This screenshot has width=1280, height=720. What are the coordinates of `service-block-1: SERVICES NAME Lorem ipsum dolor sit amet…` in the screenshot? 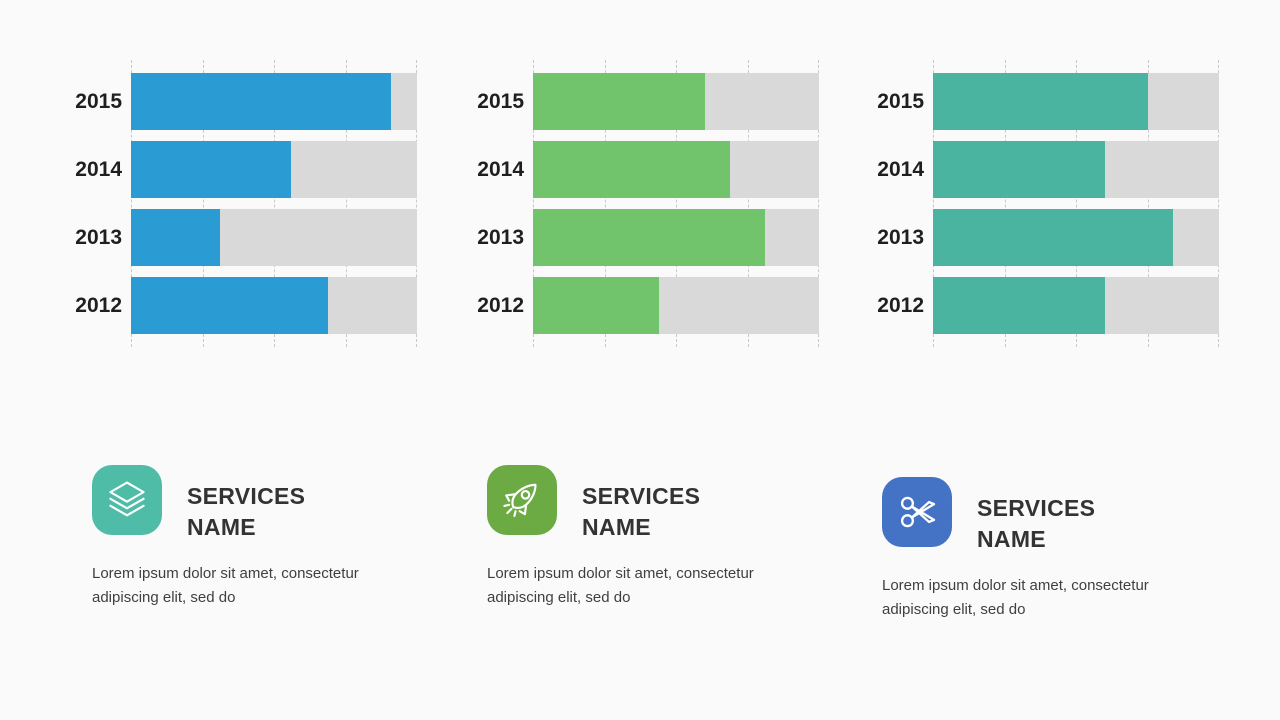 It's located at (247, 537).